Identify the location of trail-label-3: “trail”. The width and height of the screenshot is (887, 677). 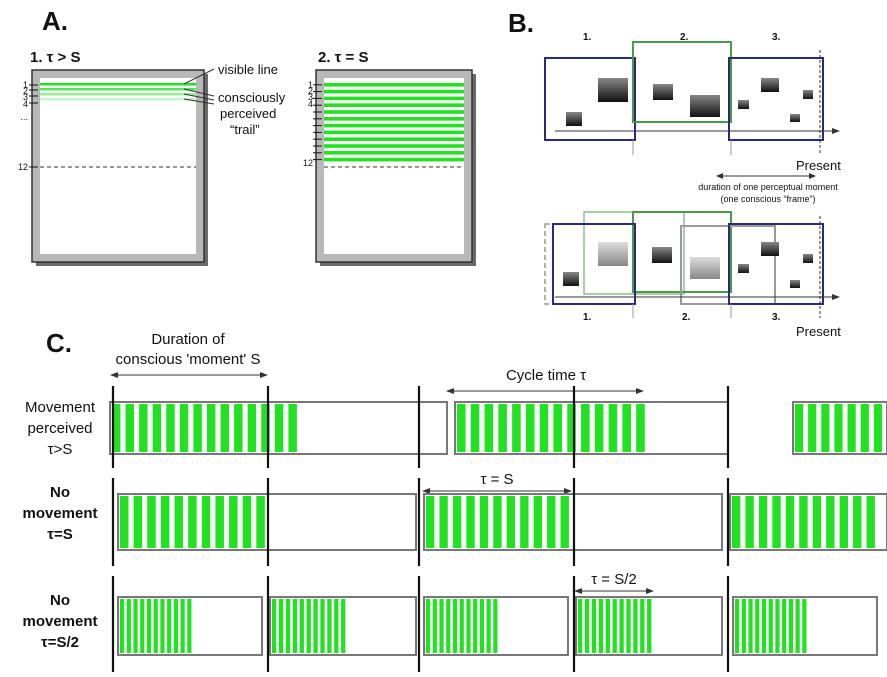
(245, 129).